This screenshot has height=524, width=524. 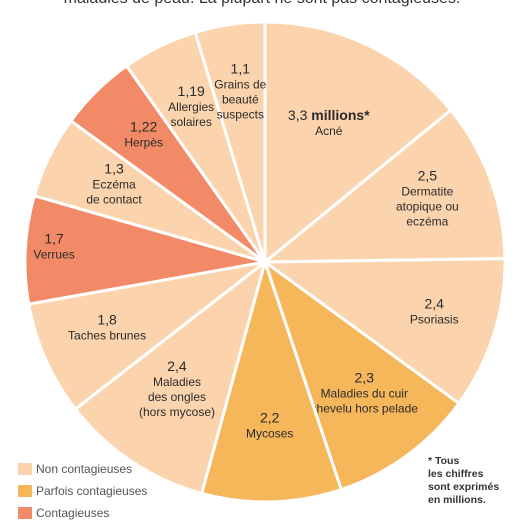 I want to click on slice-name: Allergies, so click(x=191, y=107).